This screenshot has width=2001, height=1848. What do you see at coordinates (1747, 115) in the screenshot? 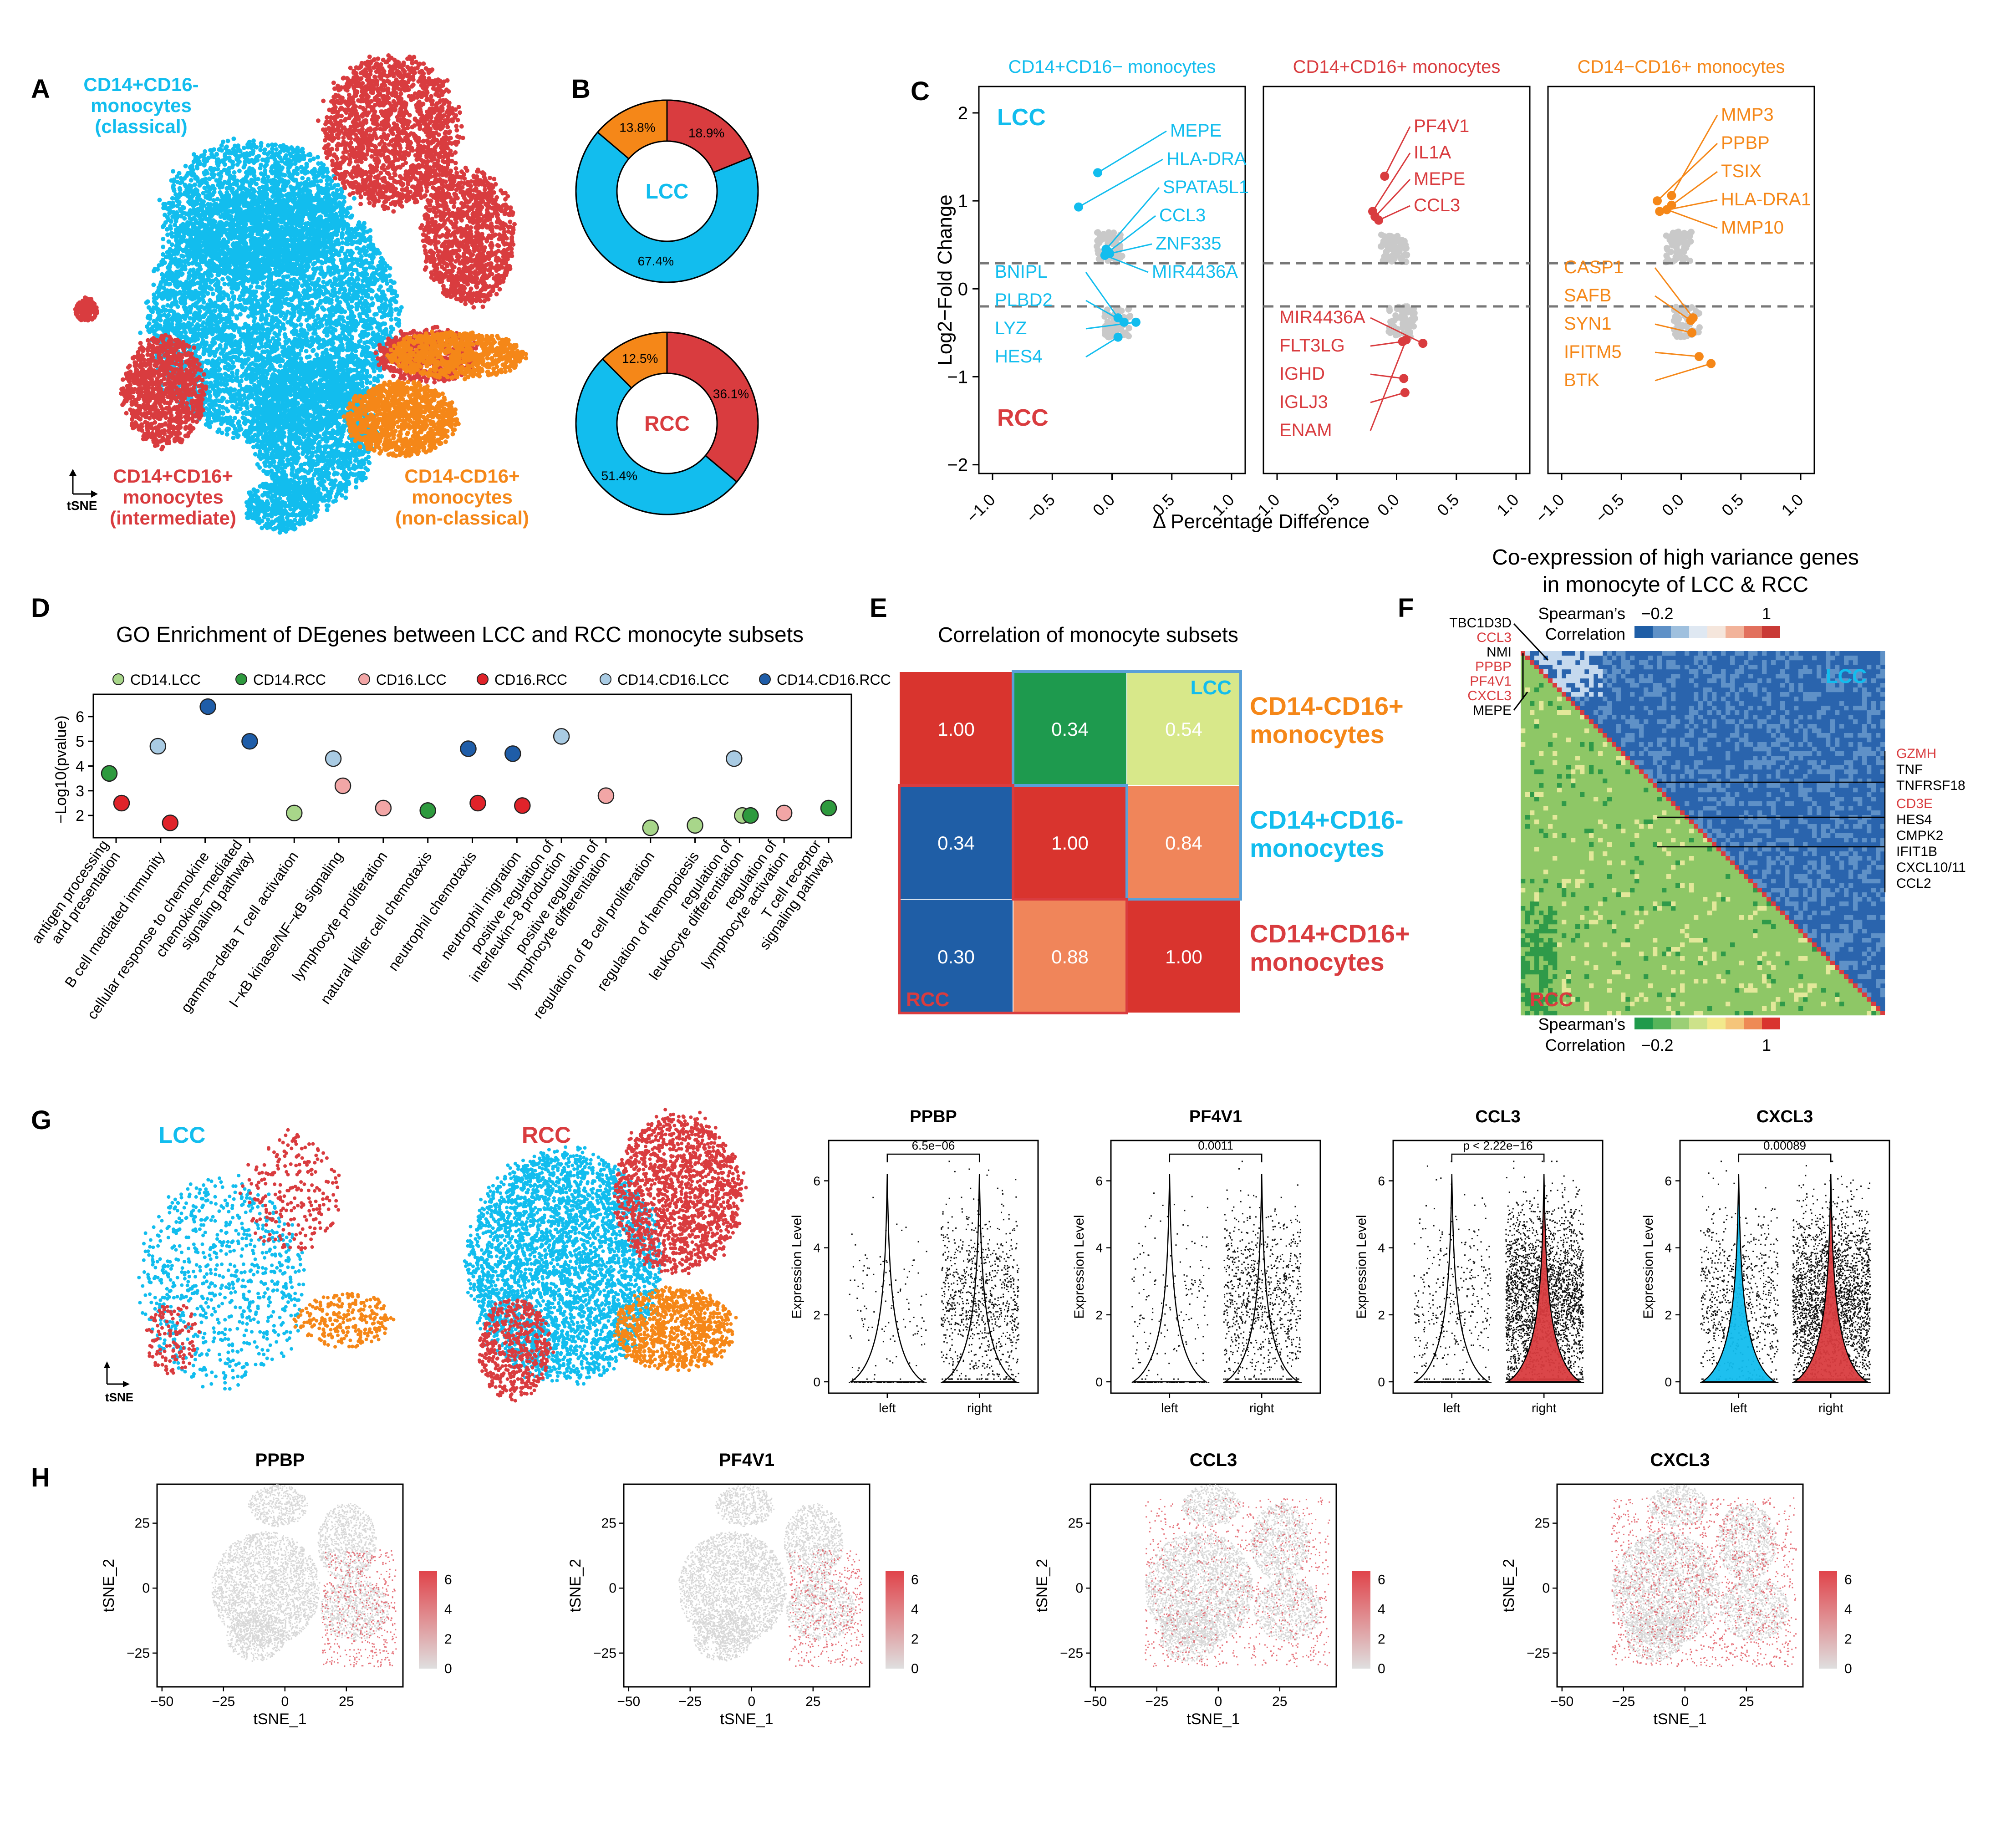
I see `gene-label-up: MMP3` at bounding box center [1747, 115].